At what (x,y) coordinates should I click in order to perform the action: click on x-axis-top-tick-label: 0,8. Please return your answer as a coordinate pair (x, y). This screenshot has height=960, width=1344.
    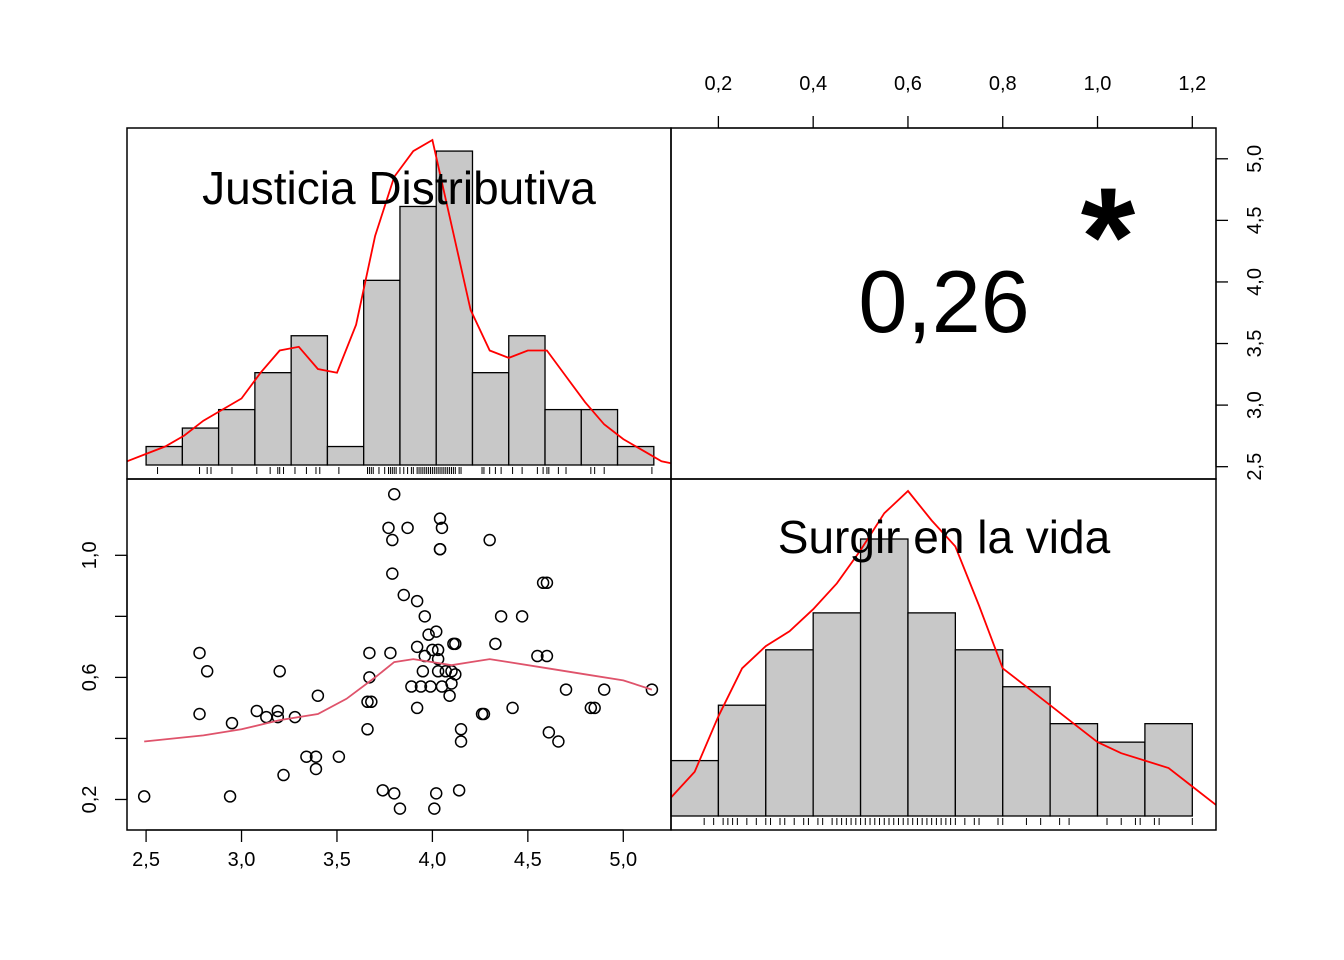
    Looking at the image, I should click on (1003, 84).